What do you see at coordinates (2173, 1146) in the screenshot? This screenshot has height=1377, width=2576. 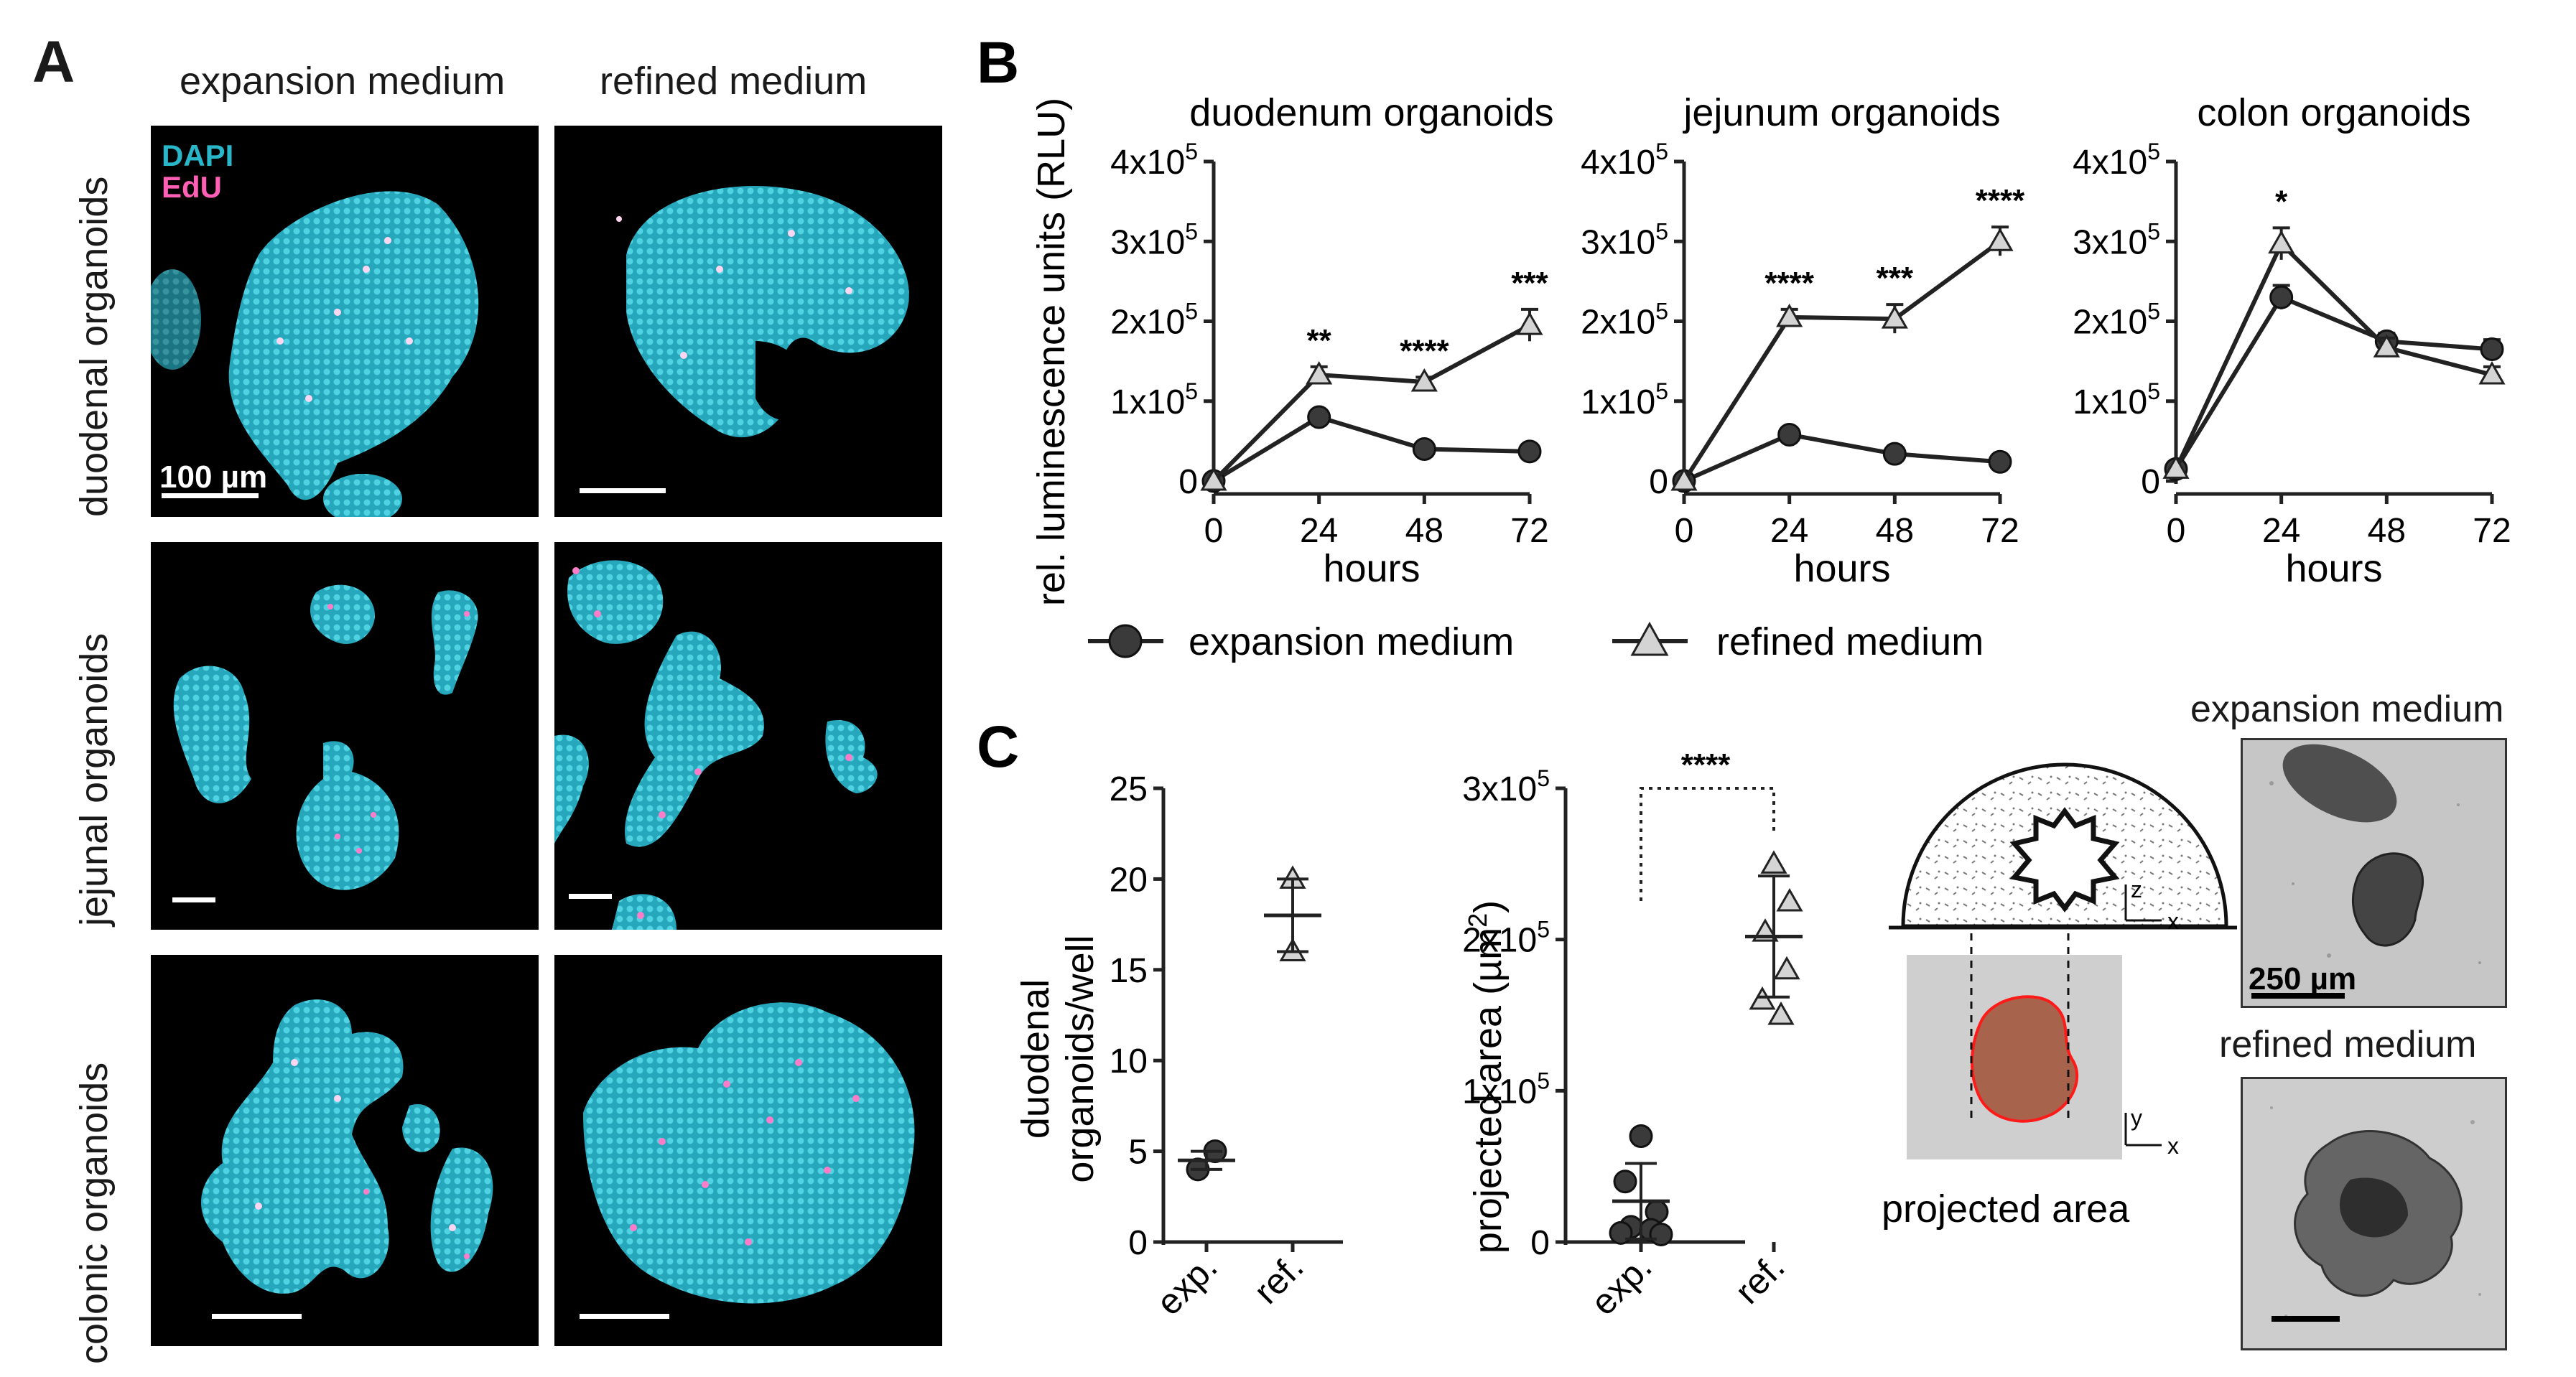 I see `axis-x-label-bottom: x` at bounding box center [2173, 1146].